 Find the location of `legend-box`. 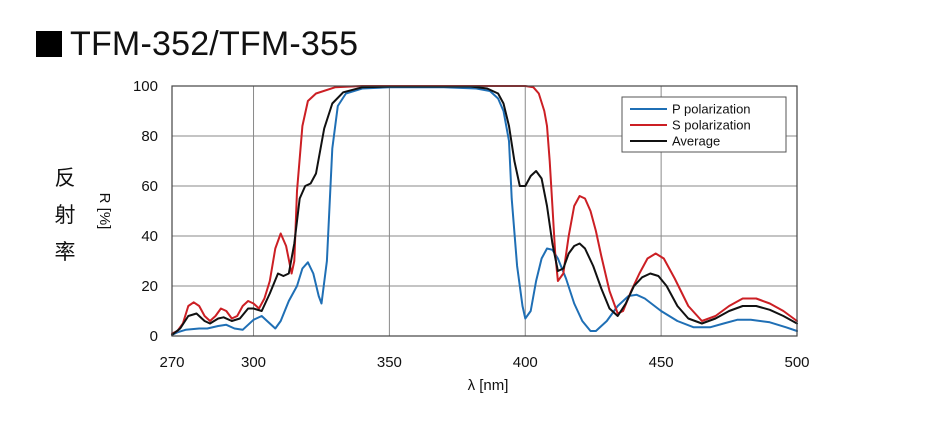

legend-box is located at coordinates (704, 124).